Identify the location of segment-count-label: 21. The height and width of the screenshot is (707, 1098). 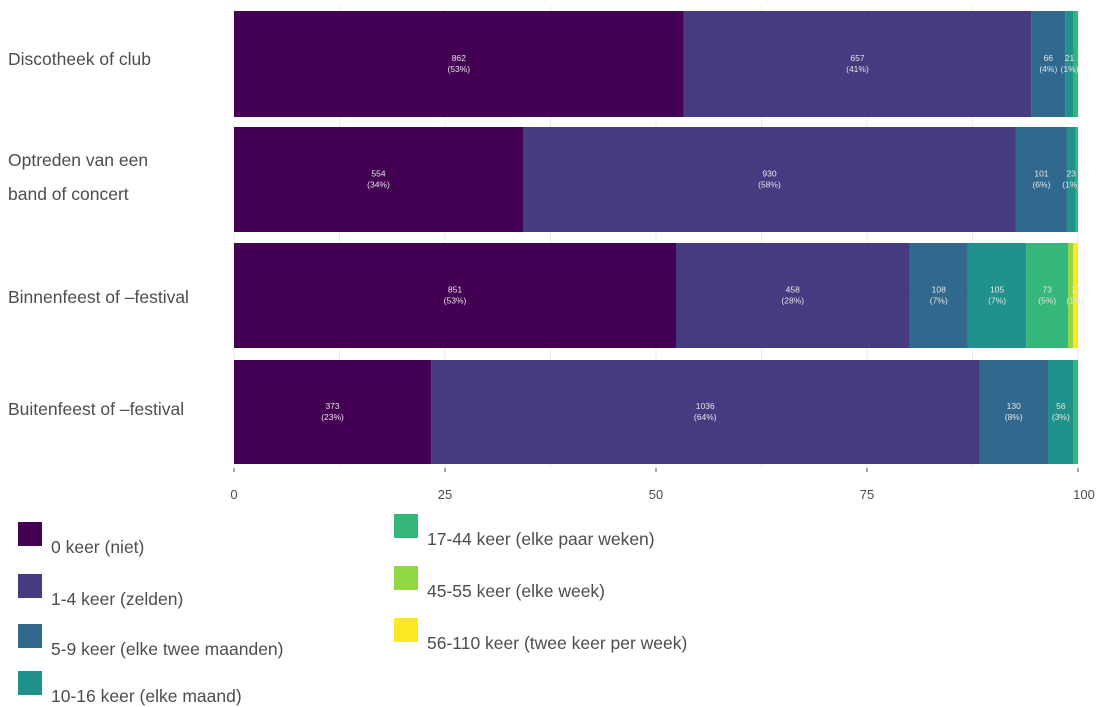
(1070, 58).